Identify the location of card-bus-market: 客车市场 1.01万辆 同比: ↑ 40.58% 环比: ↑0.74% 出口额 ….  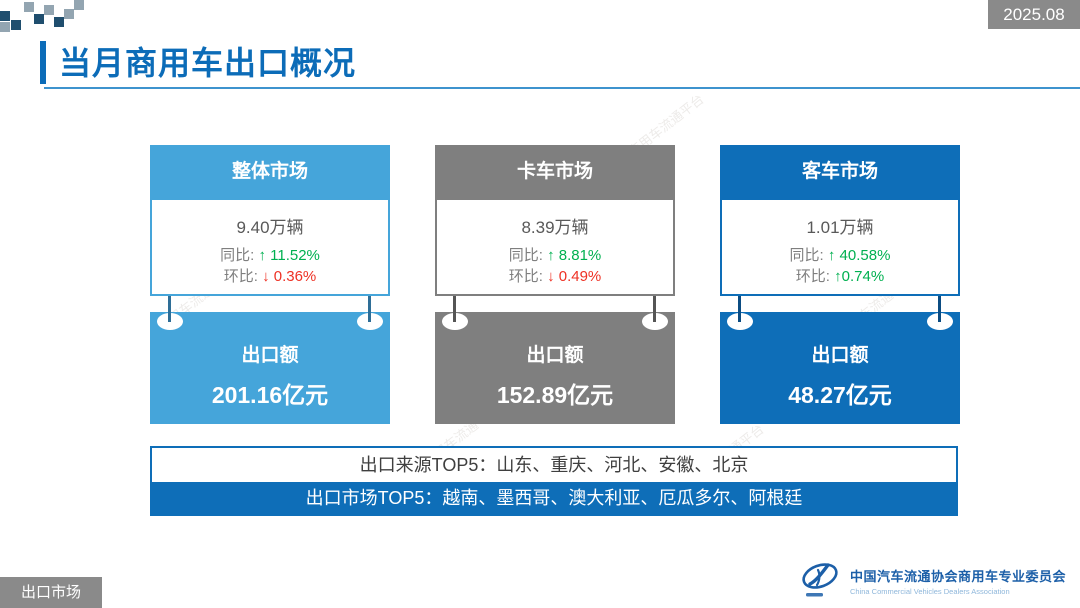
(840, 284).